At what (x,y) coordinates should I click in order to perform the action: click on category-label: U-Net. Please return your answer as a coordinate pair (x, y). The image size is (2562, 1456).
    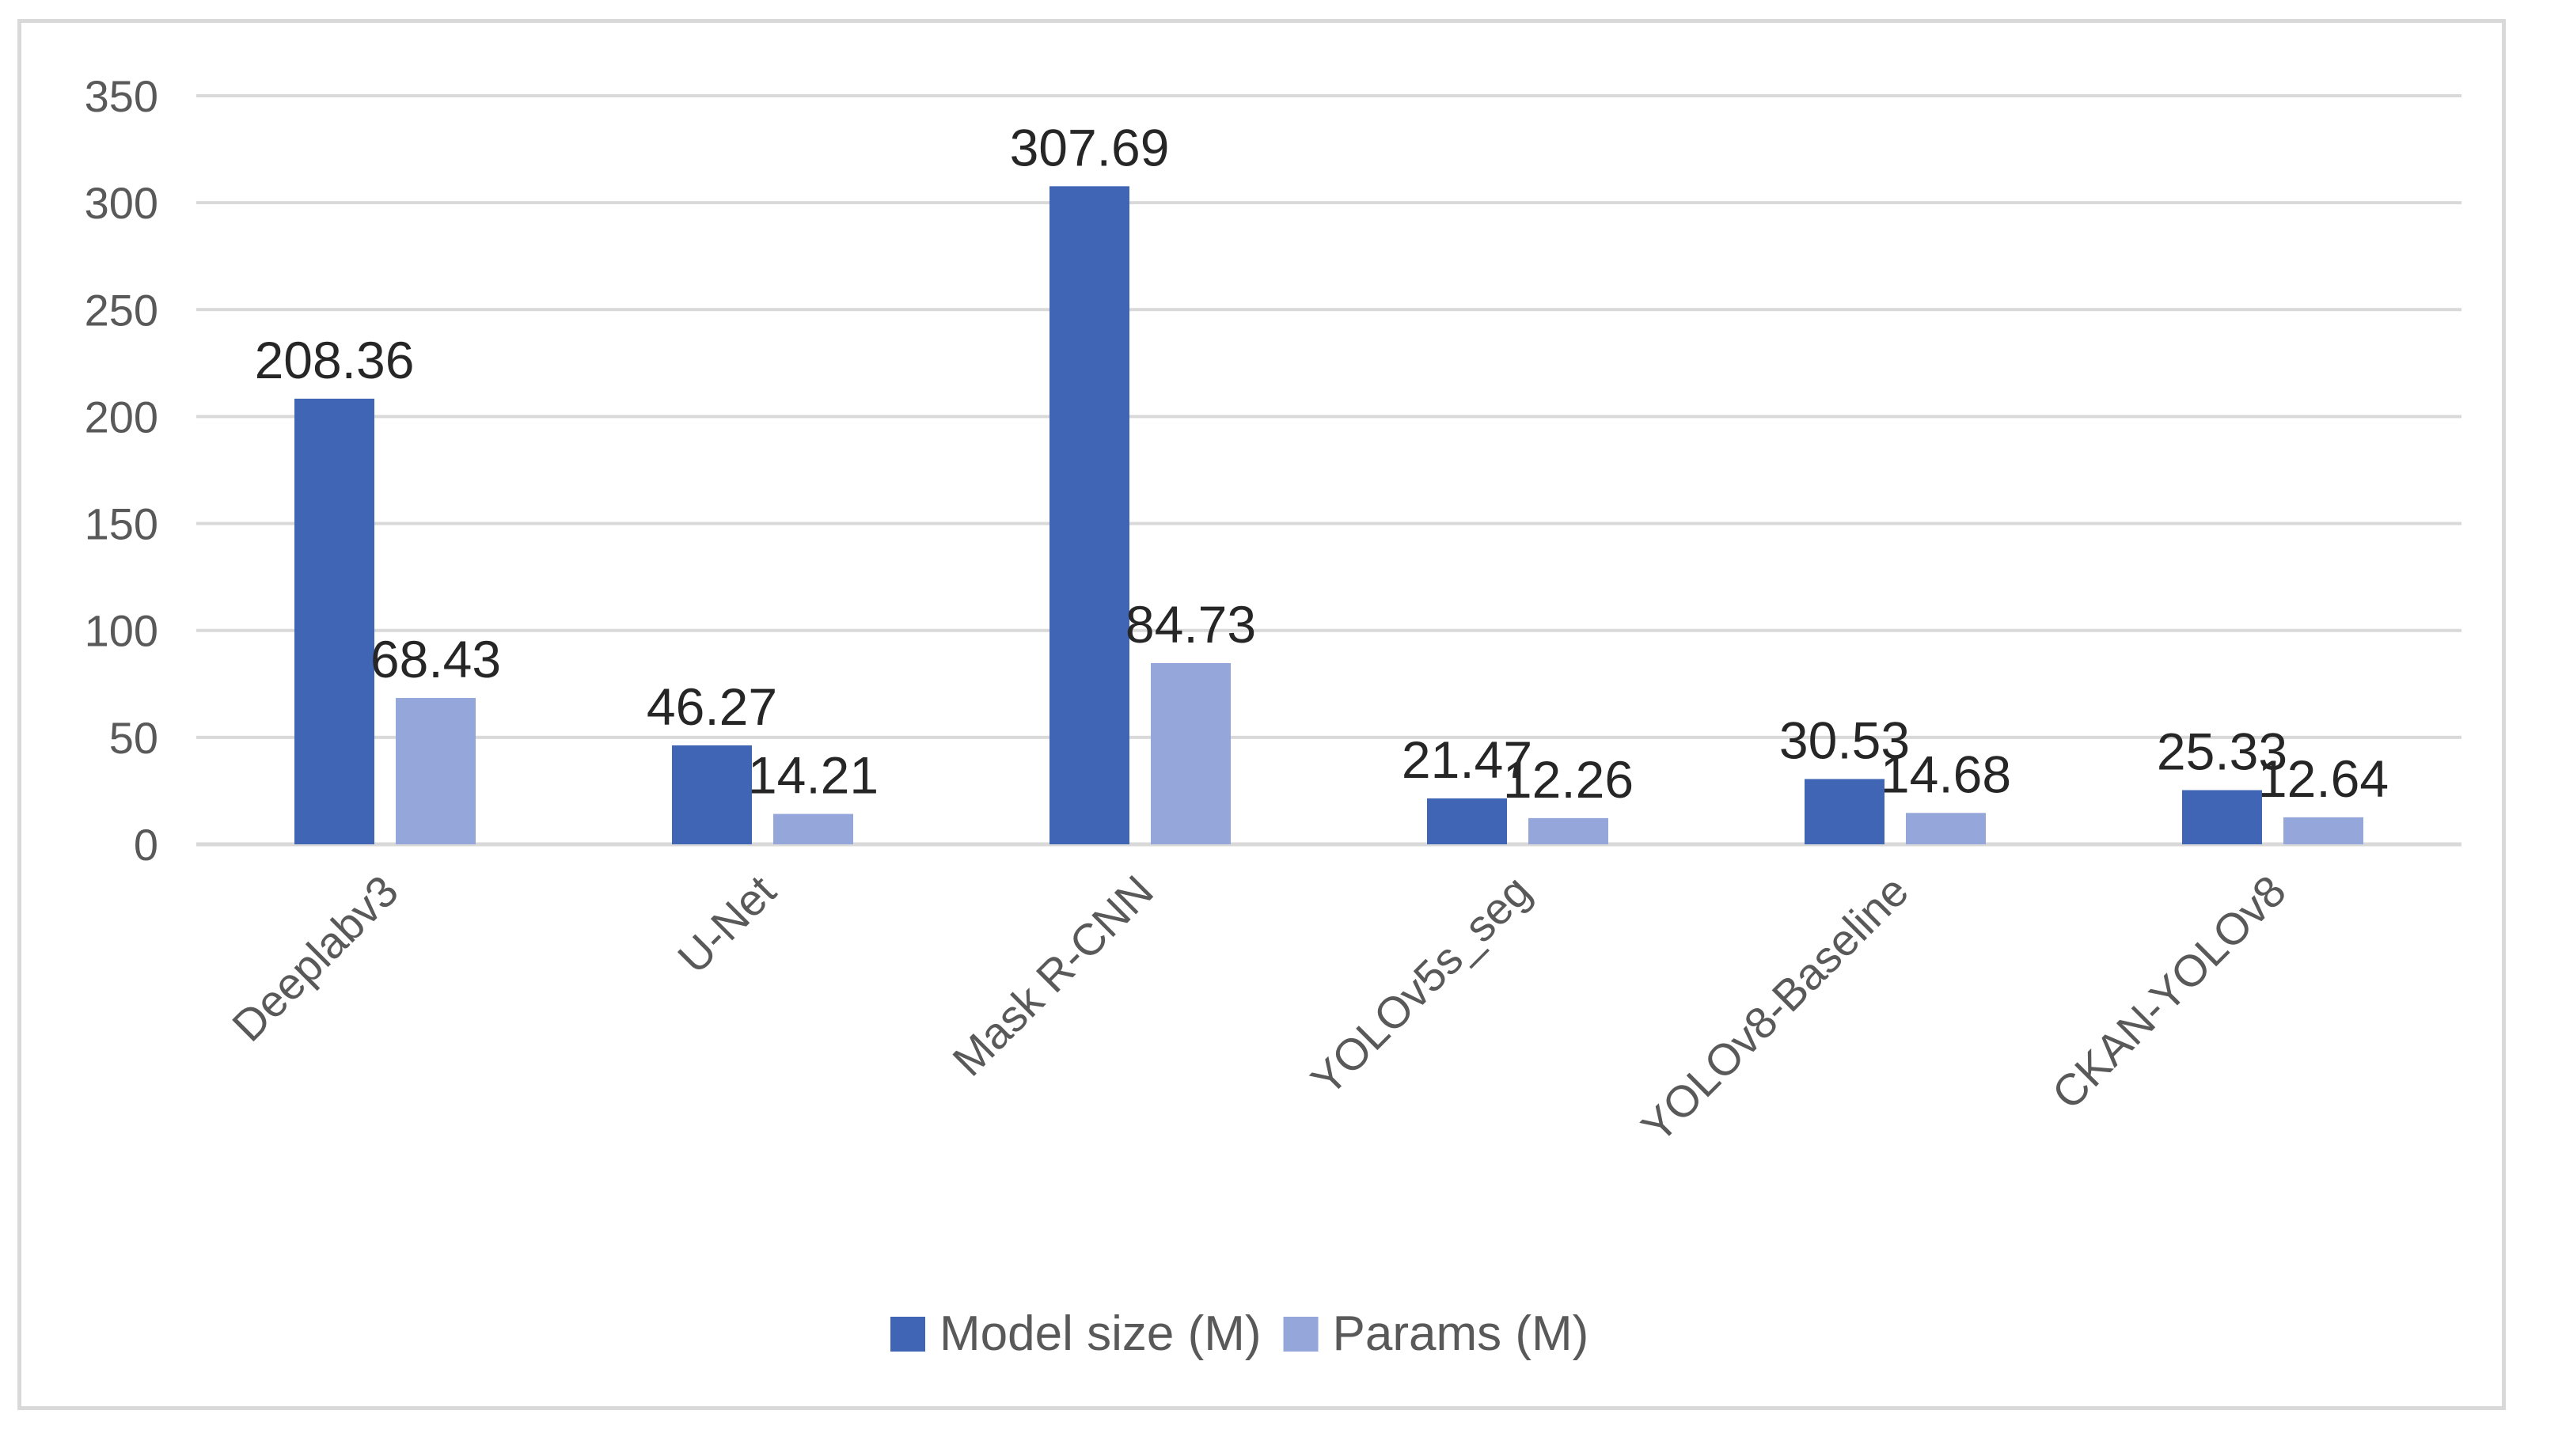
    Looking at the image, I should click on (726, 924).